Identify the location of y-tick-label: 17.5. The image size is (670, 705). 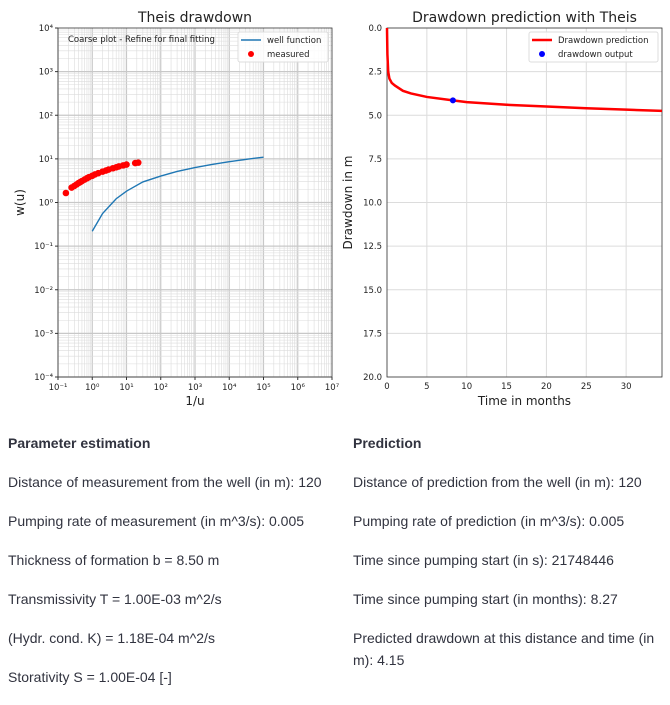
(372, 334).